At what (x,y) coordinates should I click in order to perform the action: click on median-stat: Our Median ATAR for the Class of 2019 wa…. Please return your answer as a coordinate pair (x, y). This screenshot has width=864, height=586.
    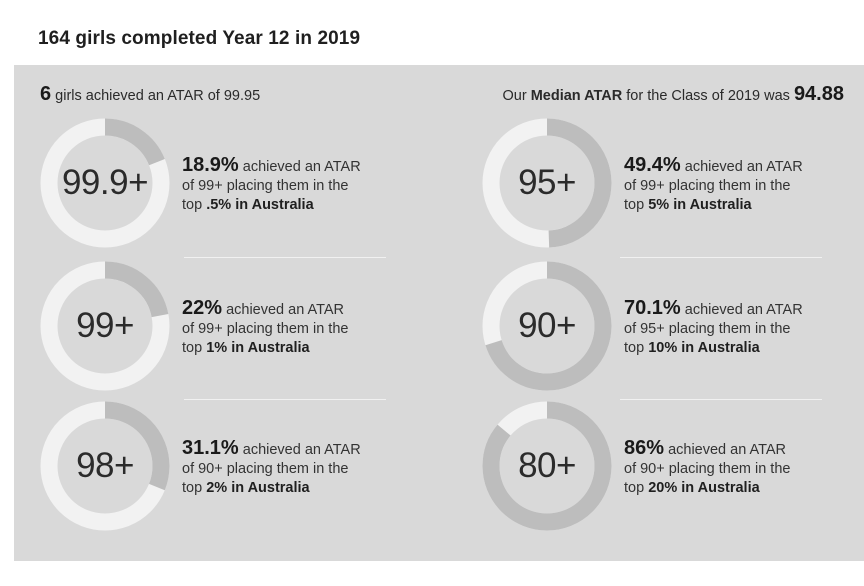
    Looking at the image, I should click on (673, 94).